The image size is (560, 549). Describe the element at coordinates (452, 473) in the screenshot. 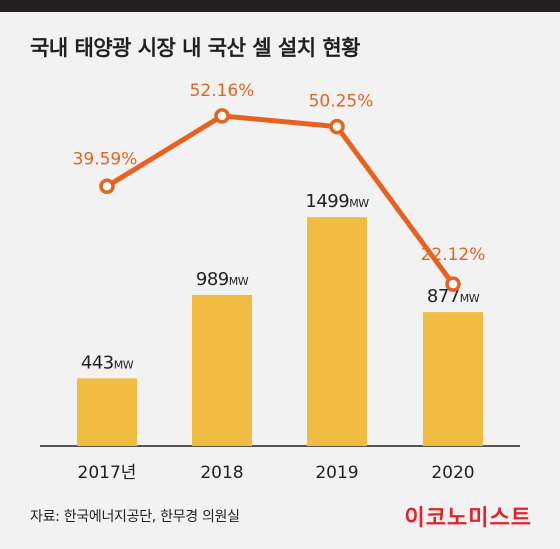

I see `x-tick-label: 2020` at that location.